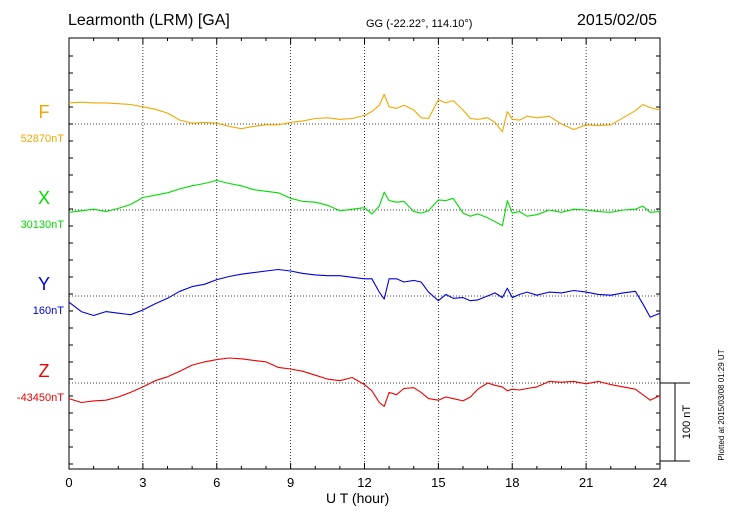 The image size is (730, 520). I want to click on baseline-value-x: 30130nT, so click(43, 225).